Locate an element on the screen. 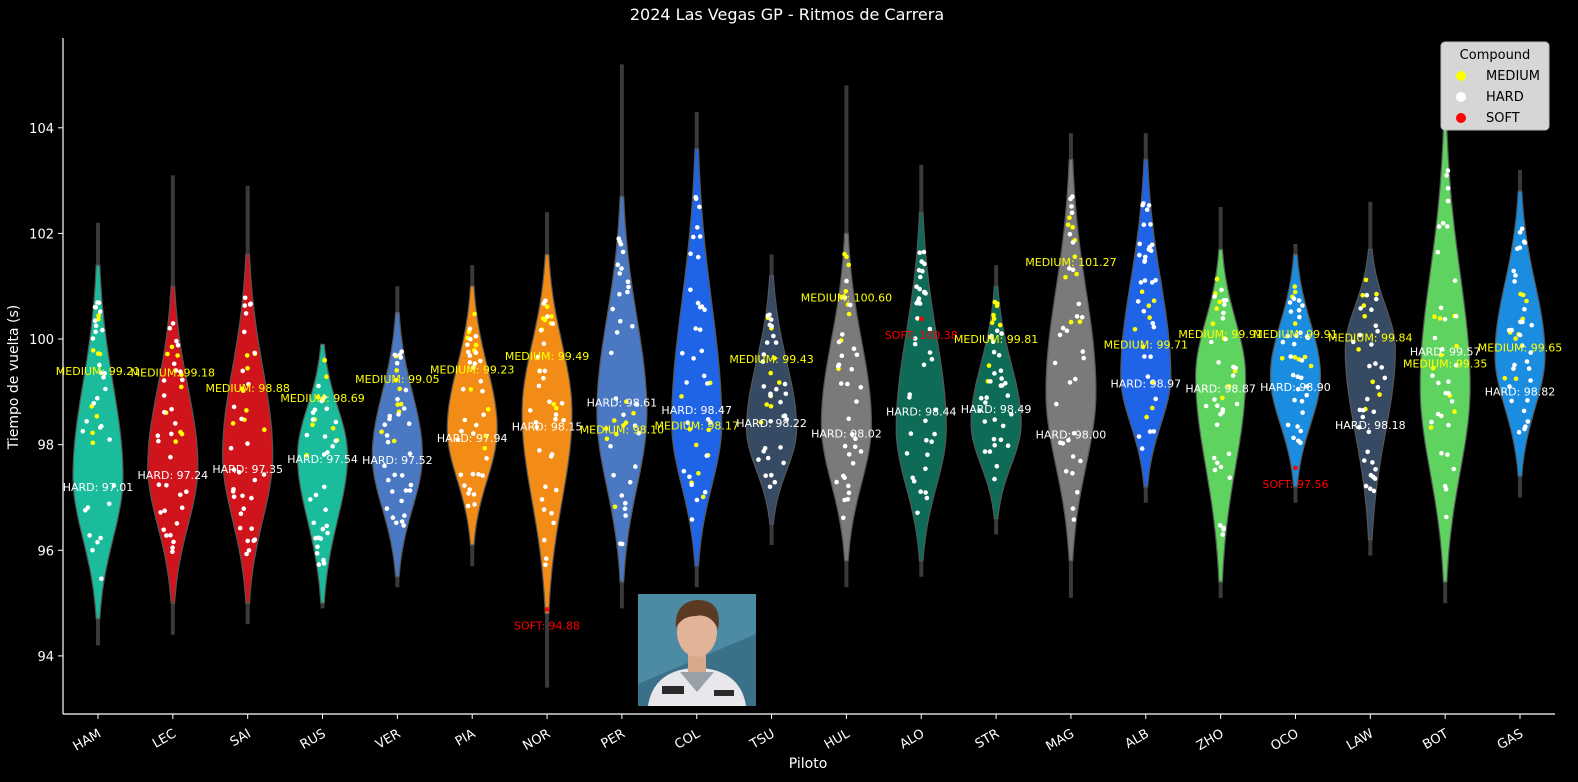 Image resolution: width=1578 pixels, height=782 pixels. y-tick-label: 96 is located at coordinates (45, 551).